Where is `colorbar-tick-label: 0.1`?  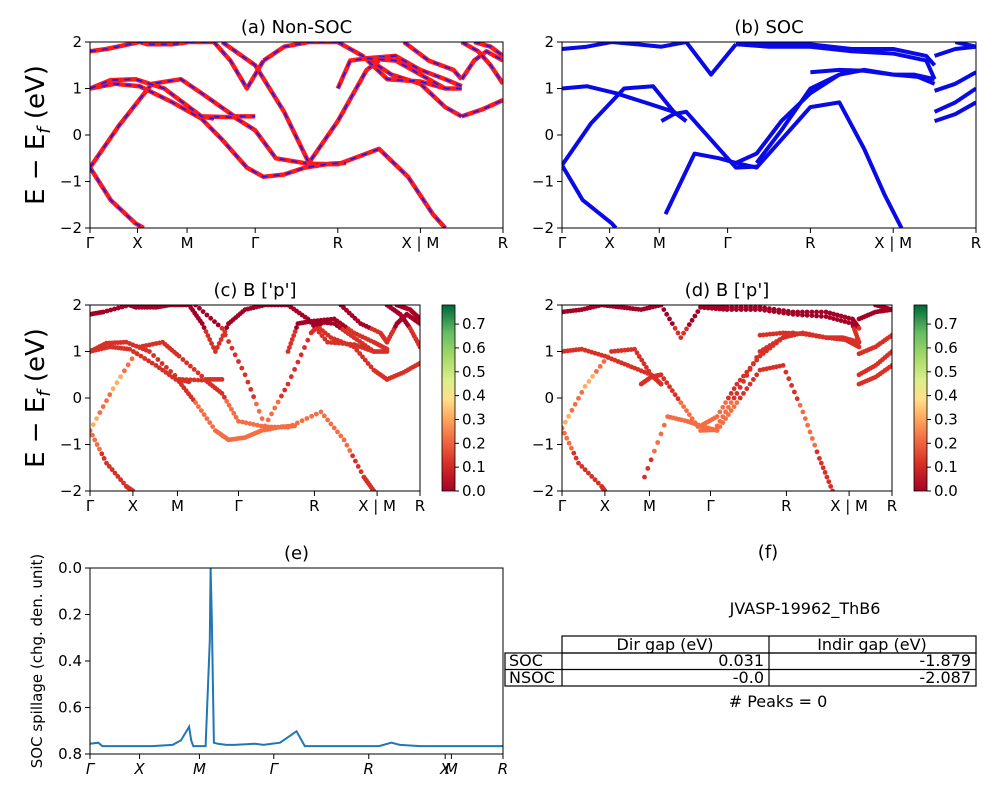
colorbar-tick-label: 0.1 is located at coordinates (474, 467).